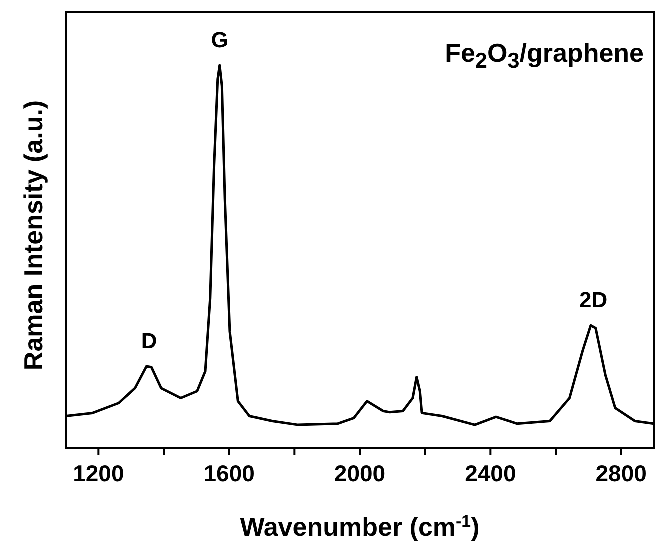  What do you see at coordinates (360, 527) in the screenshot?
I see `x-axis-title: Wavenumber (cm$^{-1}$)` at bounding box center [360, 527].